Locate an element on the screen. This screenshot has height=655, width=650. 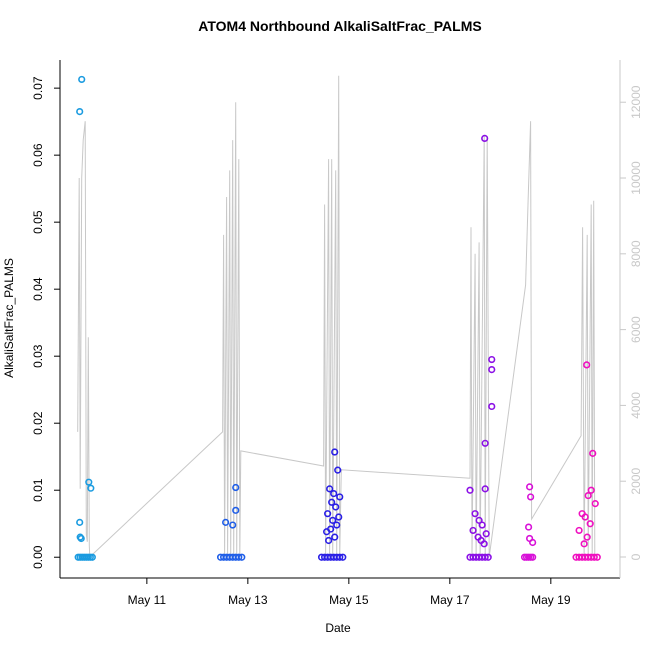
y-tick-label: 0.07 is located at coordinates (38, 88).